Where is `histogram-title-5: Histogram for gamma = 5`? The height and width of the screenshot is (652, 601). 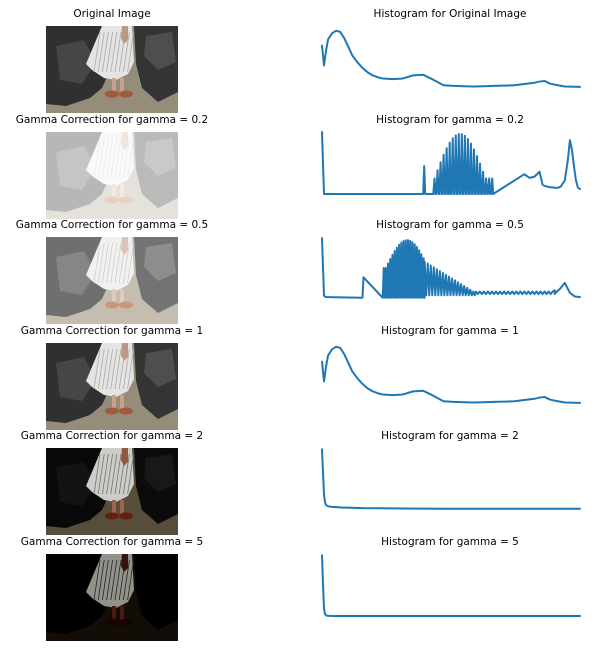 histogram-title-5: Histogram for gamma = 5 is located at coordinates (450, 542).